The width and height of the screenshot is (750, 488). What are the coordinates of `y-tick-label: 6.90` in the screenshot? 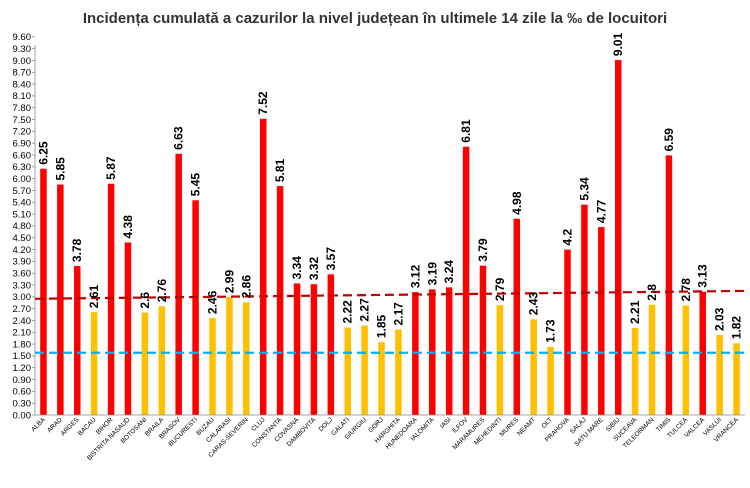 It's located at (22, 143).